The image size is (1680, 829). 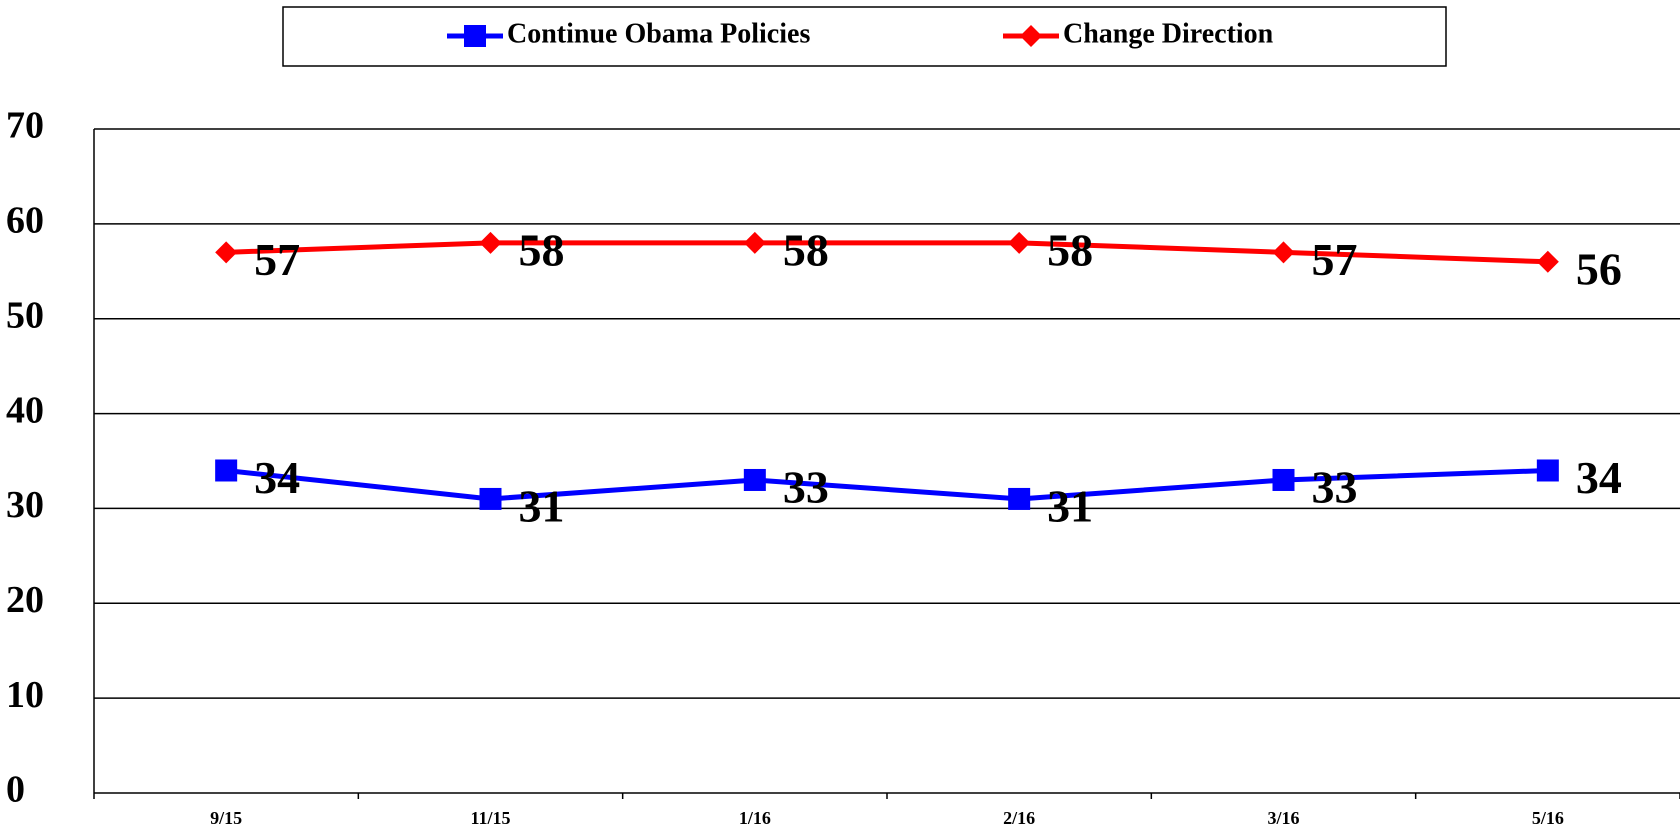 I want to click on y-tick-label: 10, so click(x=25, y=695).